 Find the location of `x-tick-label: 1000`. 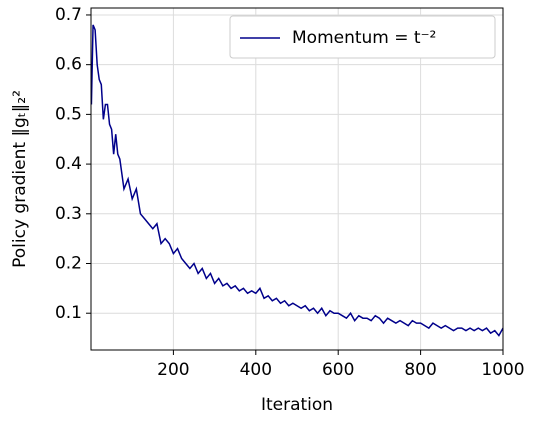

x-tick-label: 1000 is located at coordinates (502, 370).